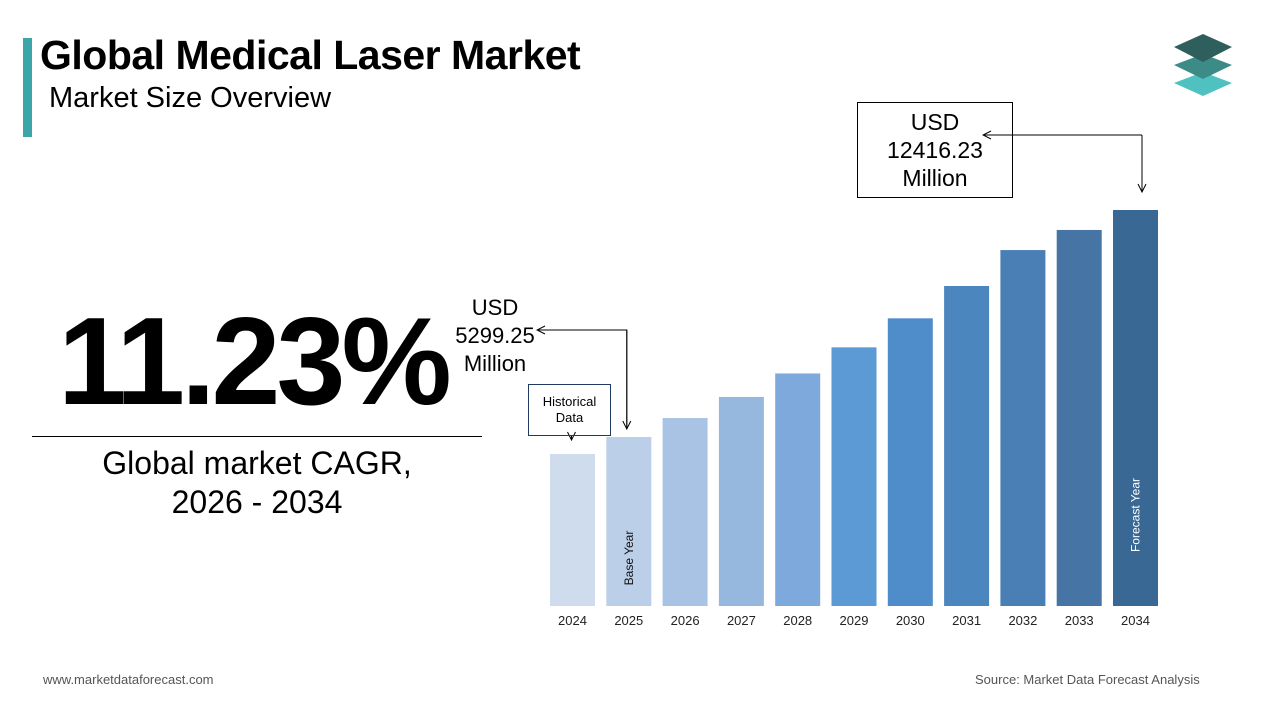 Image resolution: width=1280 pixels, height=720 pixels. Describe the element at coordinates (685, 512) in the screenshot. I see `bar-2026` at that location.